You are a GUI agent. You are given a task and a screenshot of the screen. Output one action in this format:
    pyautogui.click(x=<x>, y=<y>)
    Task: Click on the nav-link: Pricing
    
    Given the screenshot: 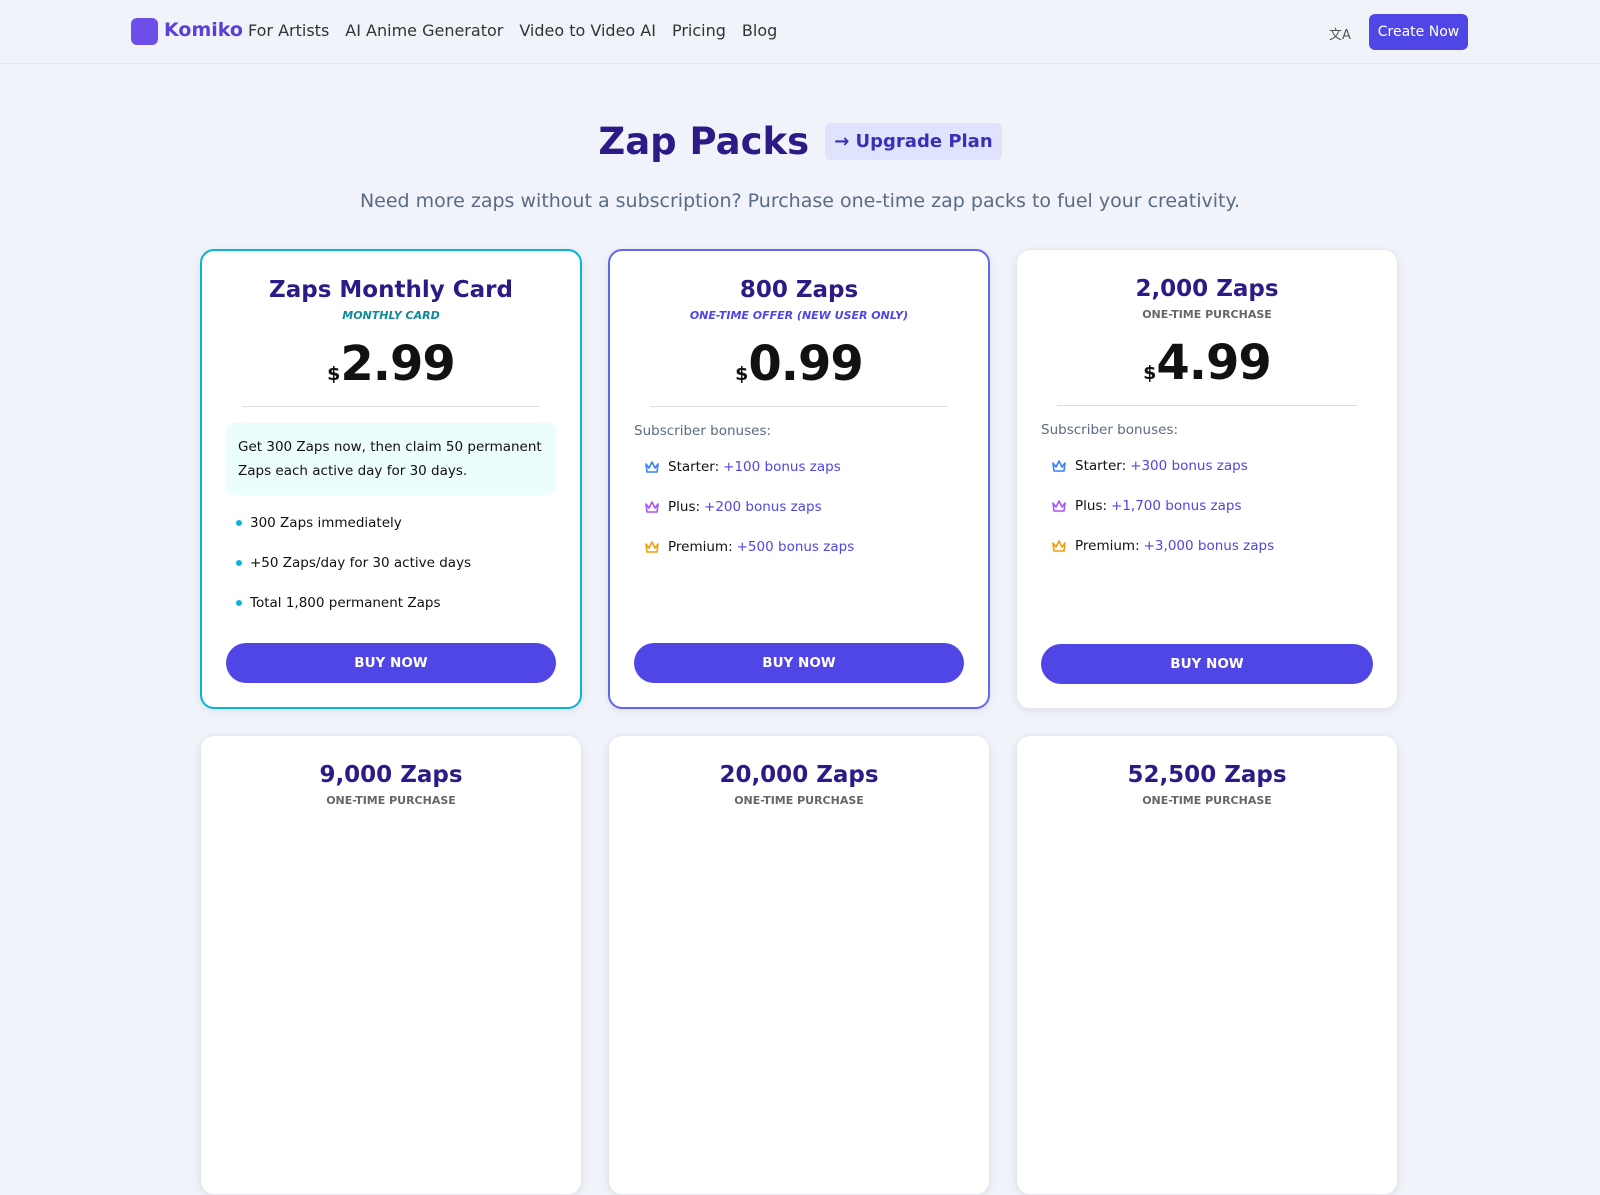 What is the action you would take?
    pyautogui.click(x=698, y=30)
    